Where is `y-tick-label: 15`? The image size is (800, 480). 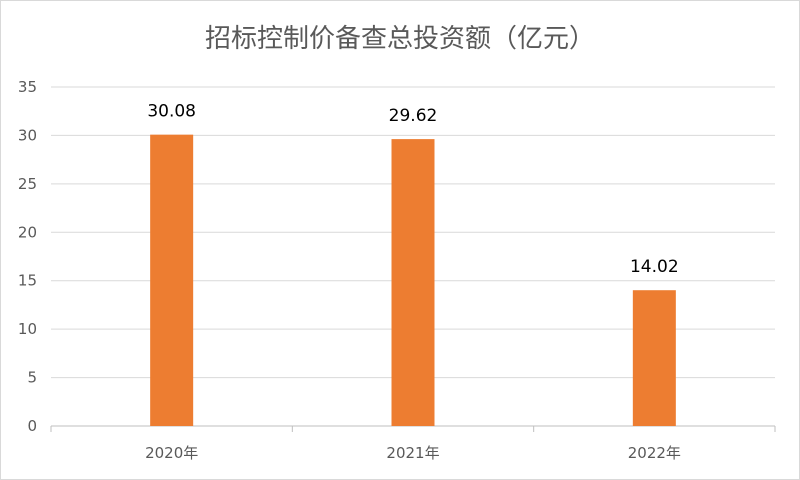 y-tick-label: 15 is located at coordinates (27, 281).